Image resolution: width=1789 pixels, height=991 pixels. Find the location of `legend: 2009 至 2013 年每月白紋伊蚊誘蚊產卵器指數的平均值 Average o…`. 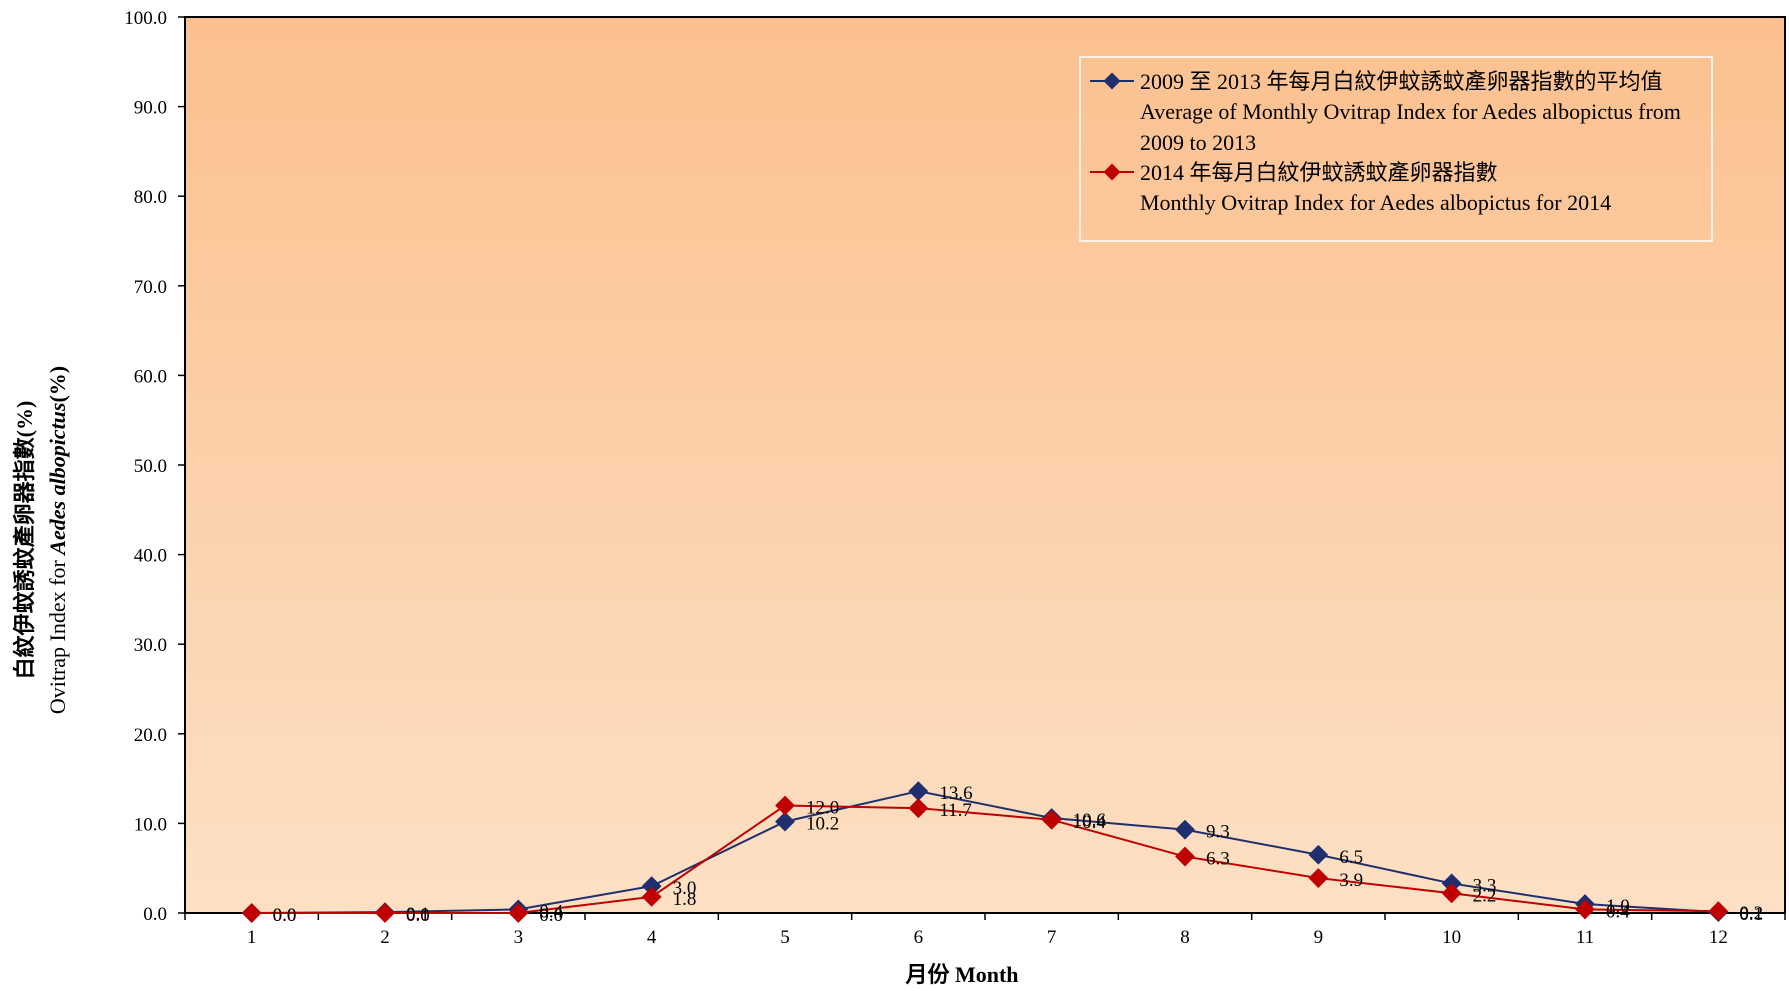

legend: 2009 至 2013 年每月白紋伊蚊誘蚊產卵器指數的平均值 Average o… is located at coordinates (1396, 149).